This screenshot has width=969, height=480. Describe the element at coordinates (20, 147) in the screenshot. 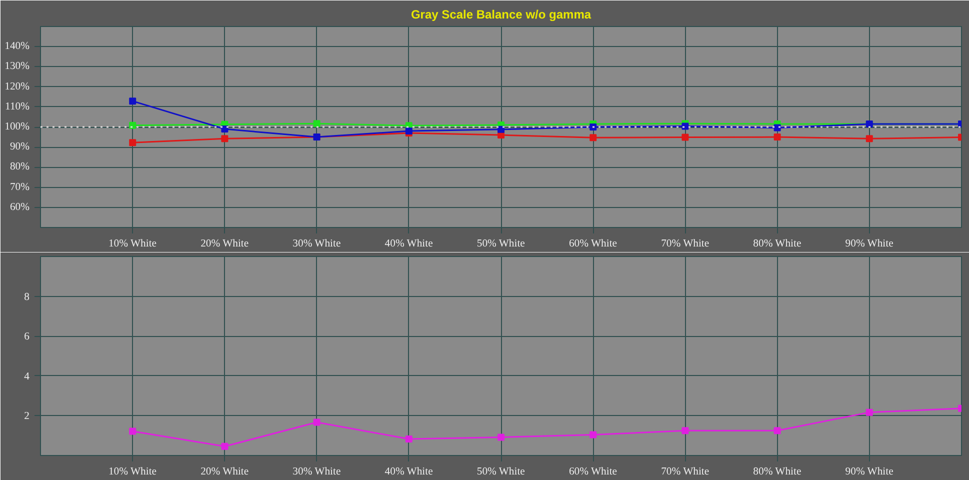

I see `y-tick-label: 90%` at that location.